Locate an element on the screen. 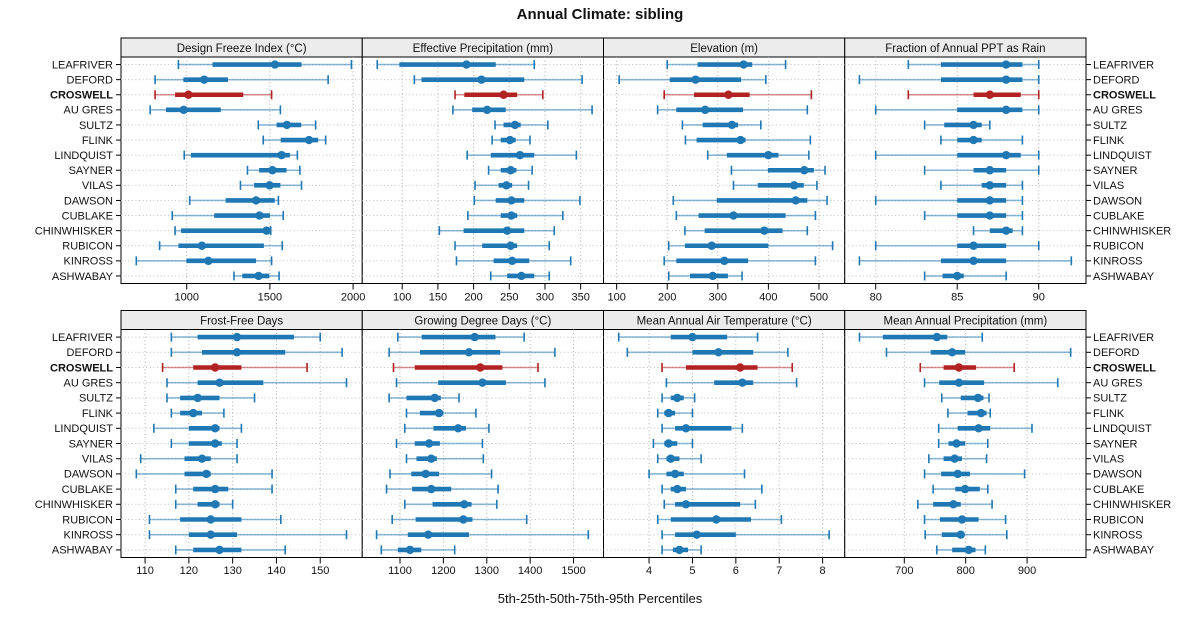  site-label-right: DAWSON is located at coordinates (1117, 475).